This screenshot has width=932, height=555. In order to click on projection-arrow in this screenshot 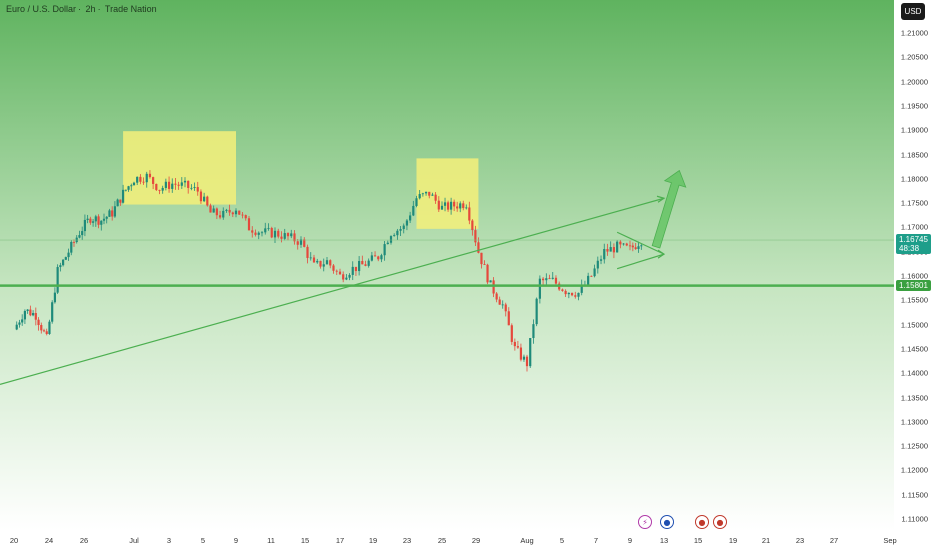, I will do `click(669, 209)`.